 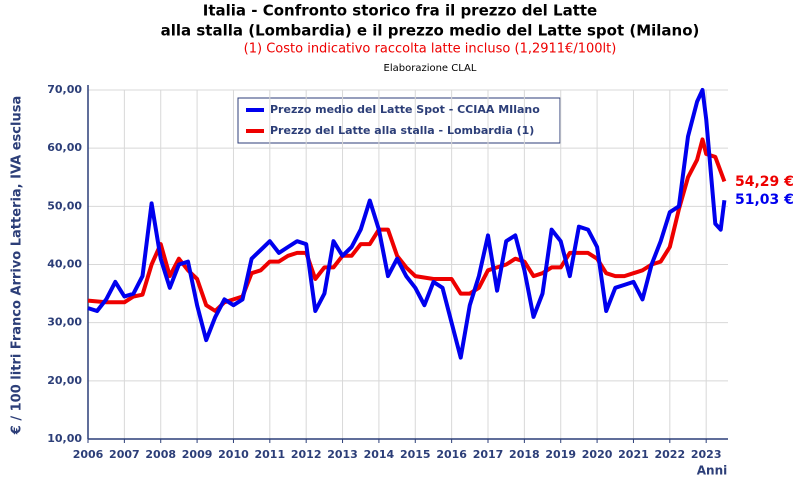 I want to click on x-tick-label: 2006, so click(x=88, y=454).